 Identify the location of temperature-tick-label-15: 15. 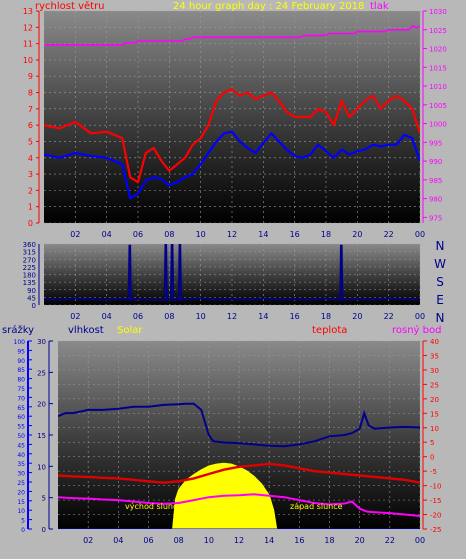
(434, 414).